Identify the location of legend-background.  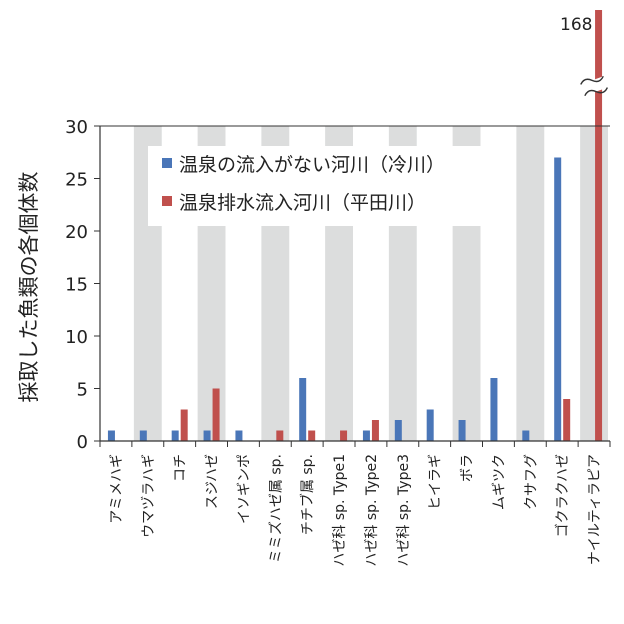
(329, 186).